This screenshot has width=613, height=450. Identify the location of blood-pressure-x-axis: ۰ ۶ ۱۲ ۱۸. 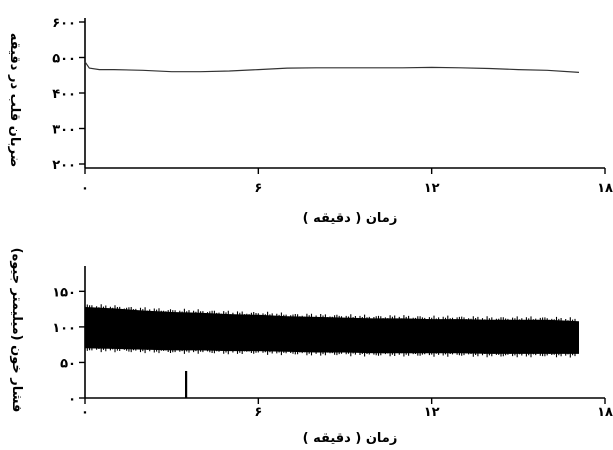
(347, 408).